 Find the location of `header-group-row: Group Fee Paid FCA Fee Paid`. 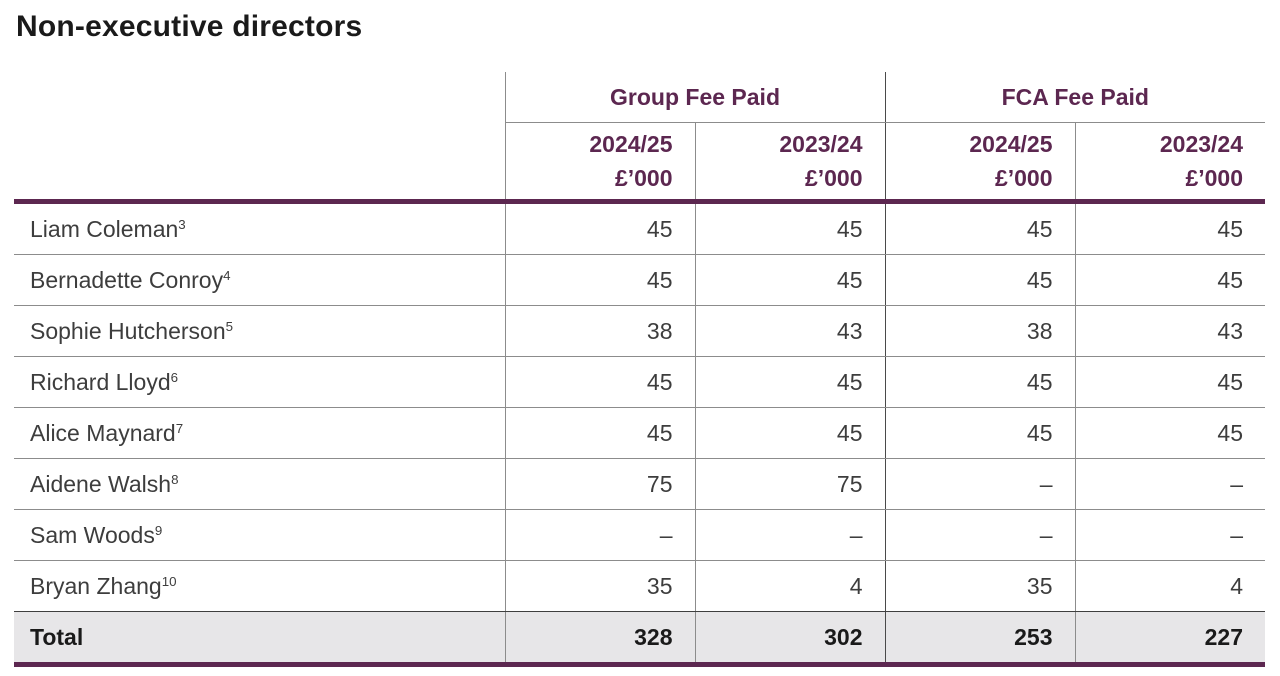

header-group-row: Group Fee Paid FCA Fee Paid is located at coordinates (640, 97).